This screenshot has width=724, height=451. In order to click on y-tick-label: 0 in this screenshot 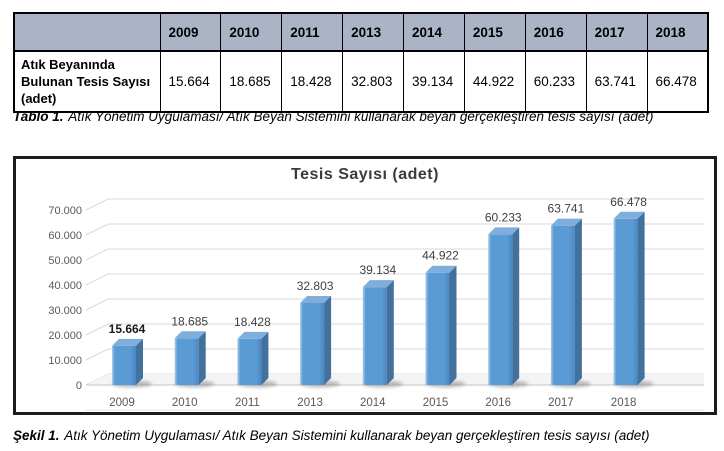, I will do `click(79, 386)`.